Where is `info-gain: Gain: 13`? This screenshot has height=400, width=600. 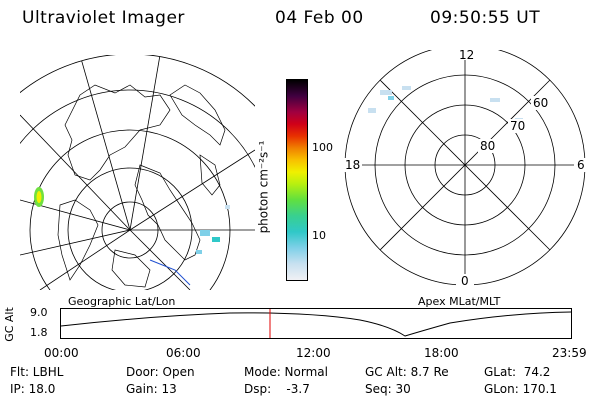
info-gain: Gain: 13 is located at coordinates (151, 389).